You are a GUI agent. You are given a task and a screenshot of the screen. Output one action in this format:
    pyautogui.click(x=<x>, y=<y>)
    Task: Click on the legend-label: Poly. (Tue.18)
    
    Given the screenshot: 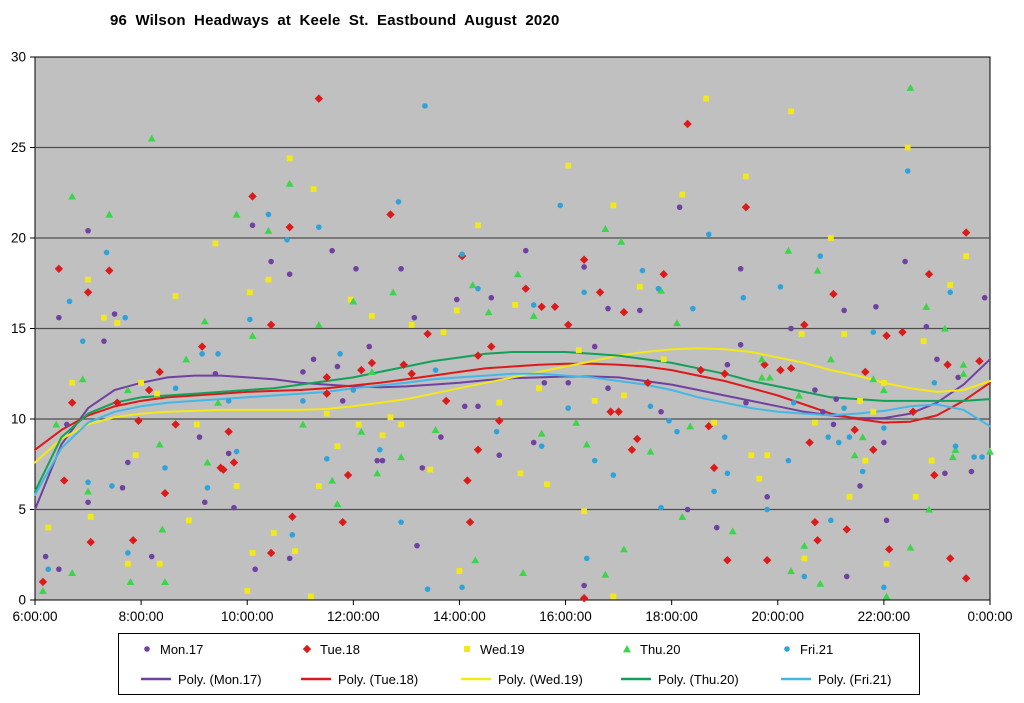 What is the action you would take?
    pyautogui.click(x=378, y=679)
    